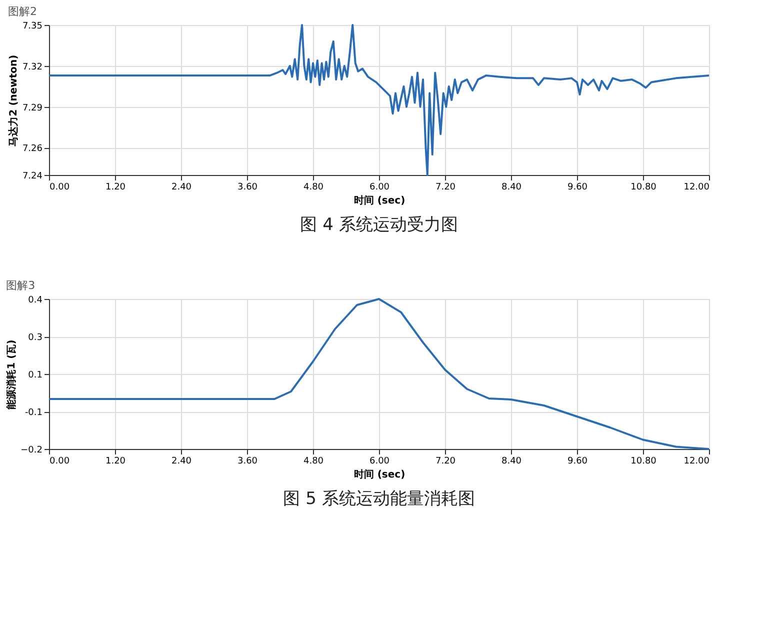 Image resolution: width=778 pixels, height=619 pixels. I want to click on y-axis-title: 马达力2 (newton), so click(13, 100).